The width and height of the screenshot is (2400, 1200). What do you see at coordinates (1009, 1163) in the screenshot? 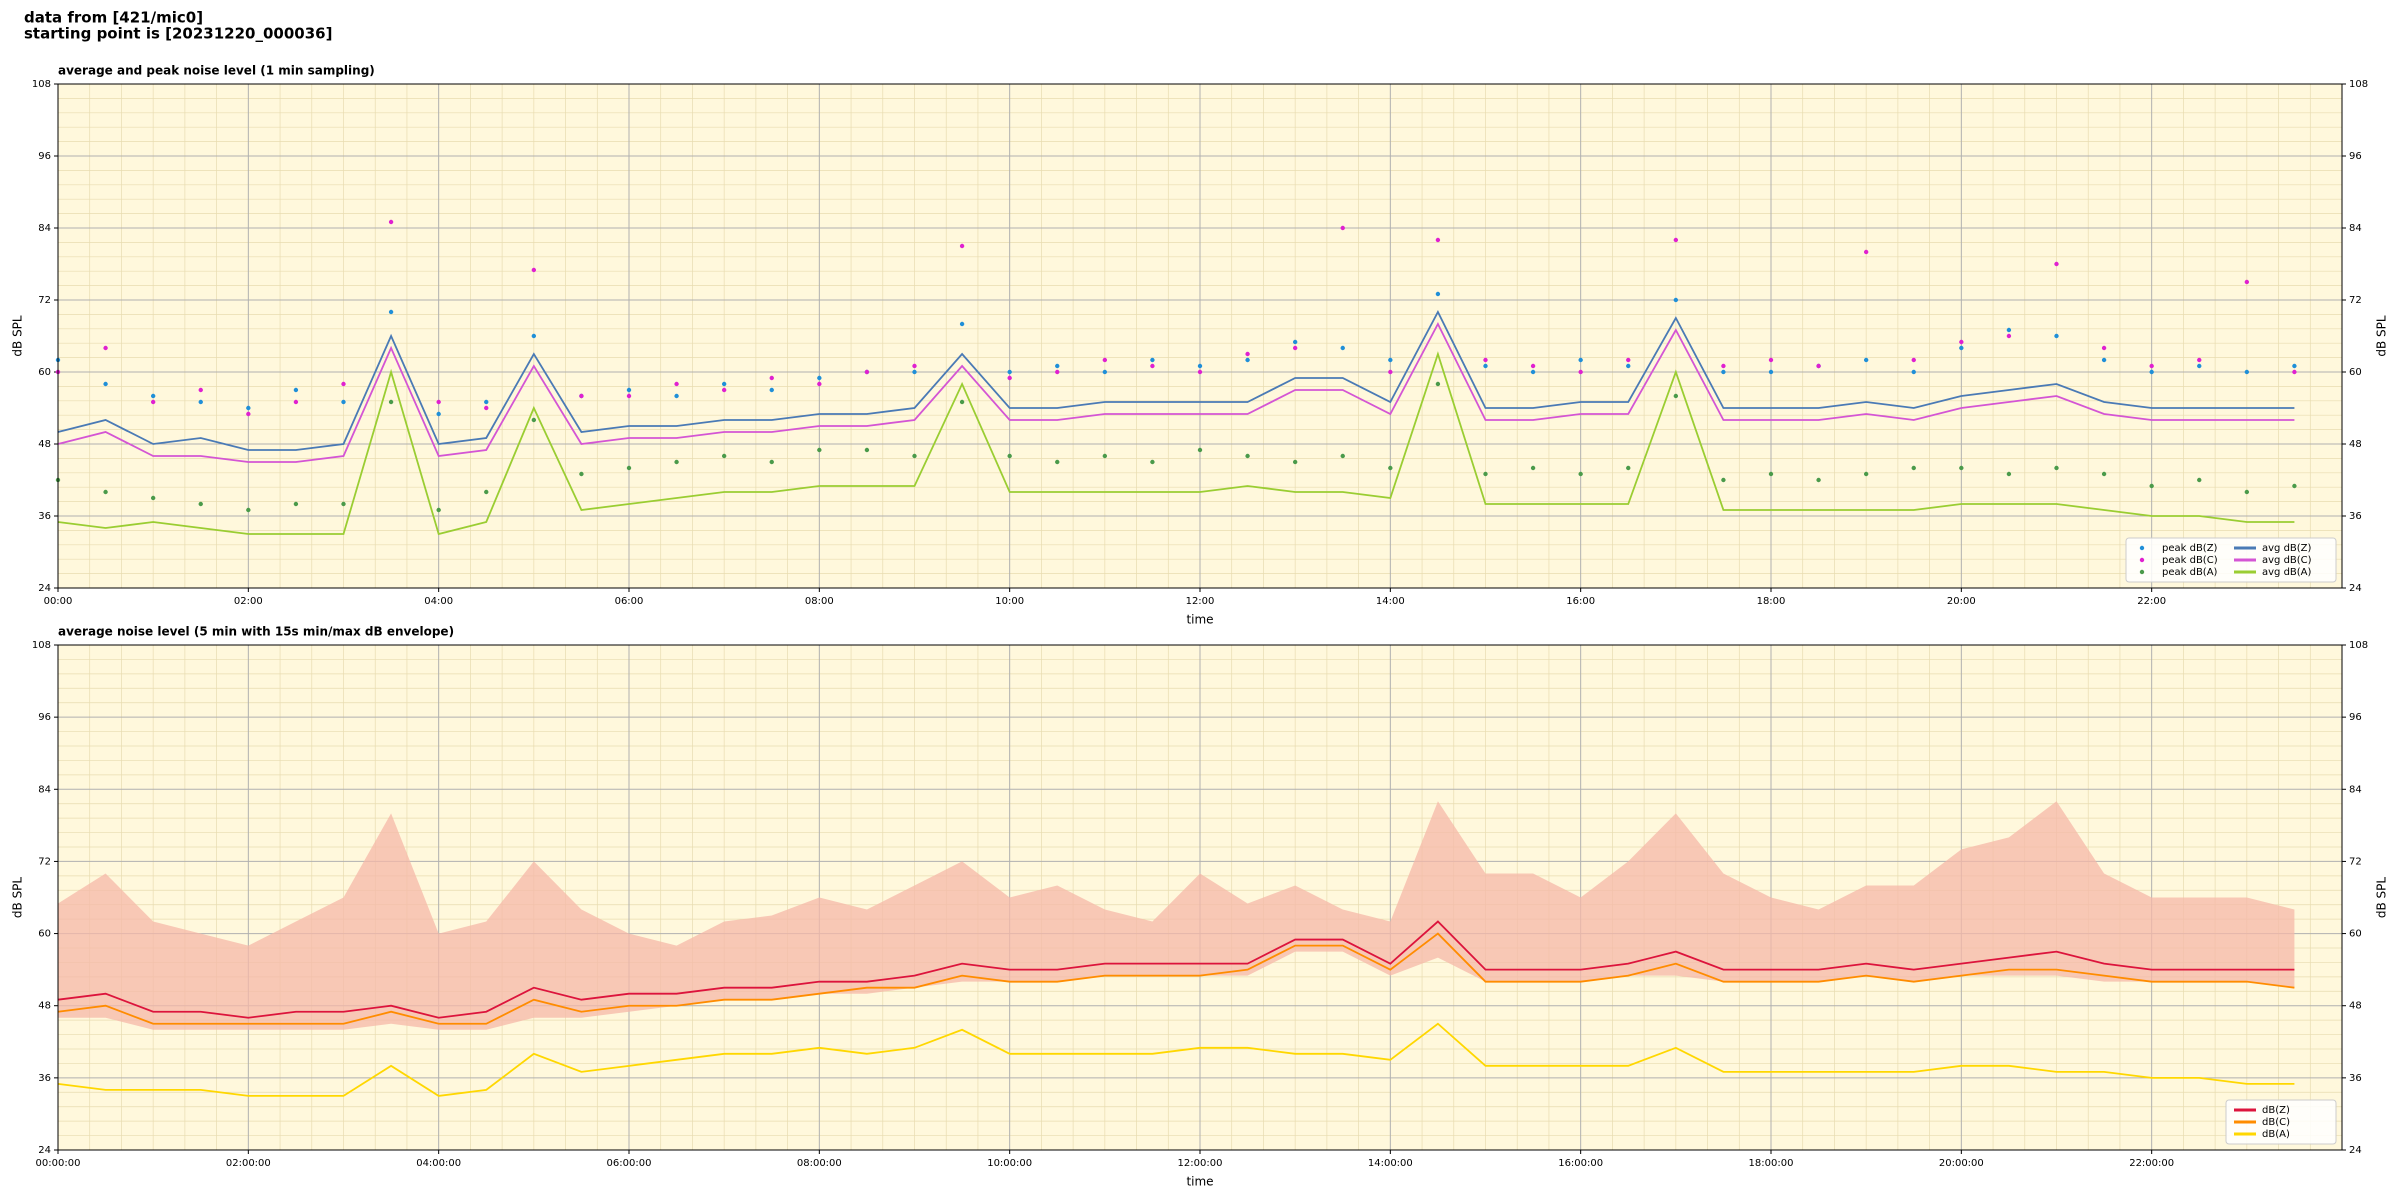
I see `x-tick-label: 10:00:00` at bounding box center [1009, 1163].